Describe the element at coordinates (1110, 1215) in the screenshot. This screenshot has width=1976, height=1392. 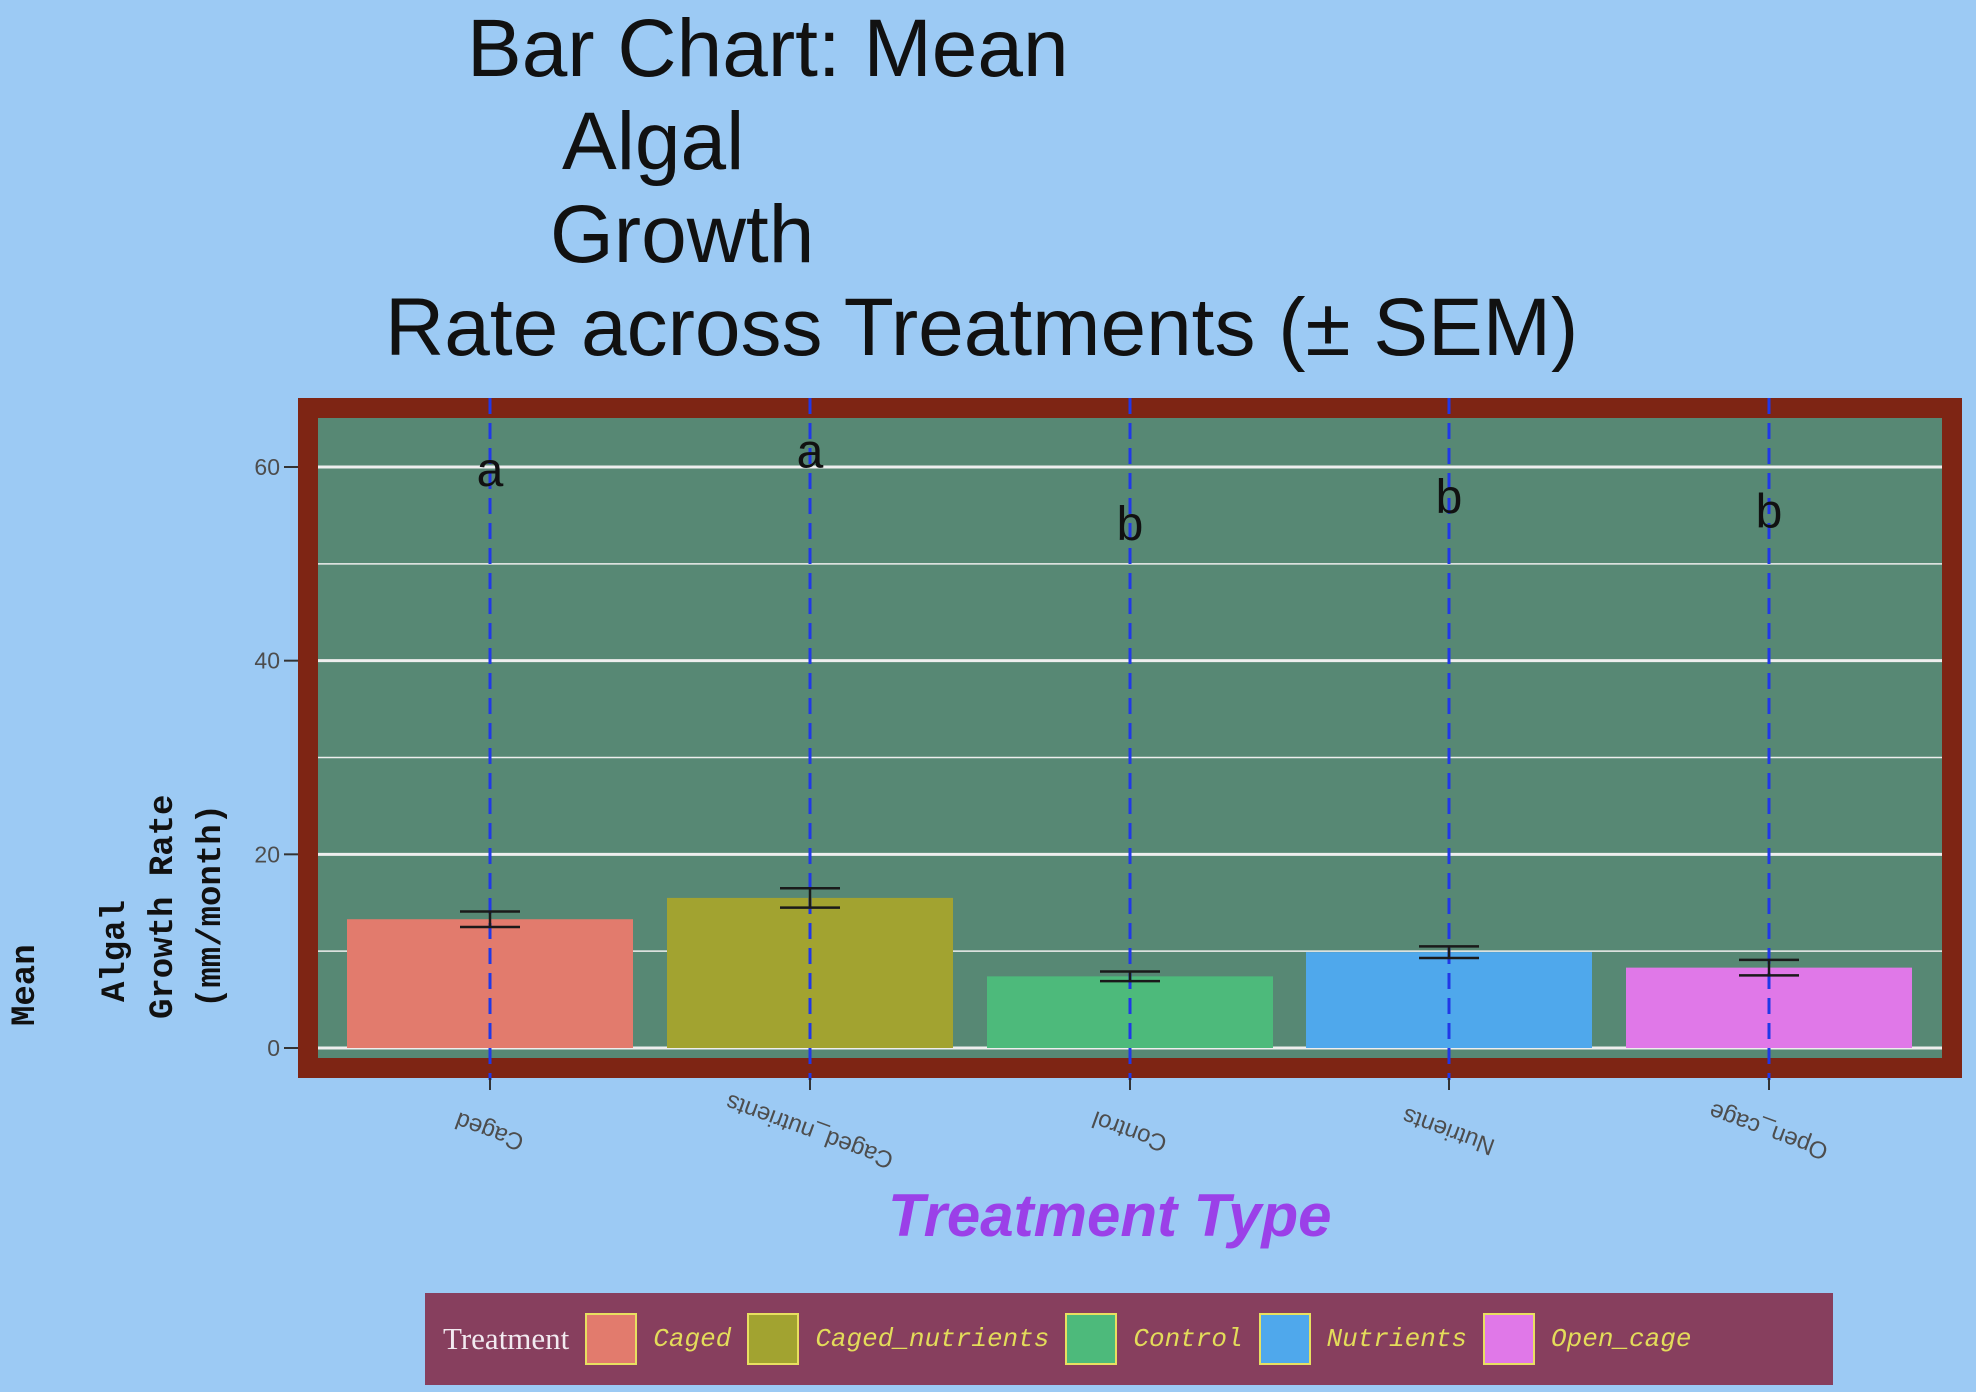
I see `x-axis-title: Treatment Type` at that location.